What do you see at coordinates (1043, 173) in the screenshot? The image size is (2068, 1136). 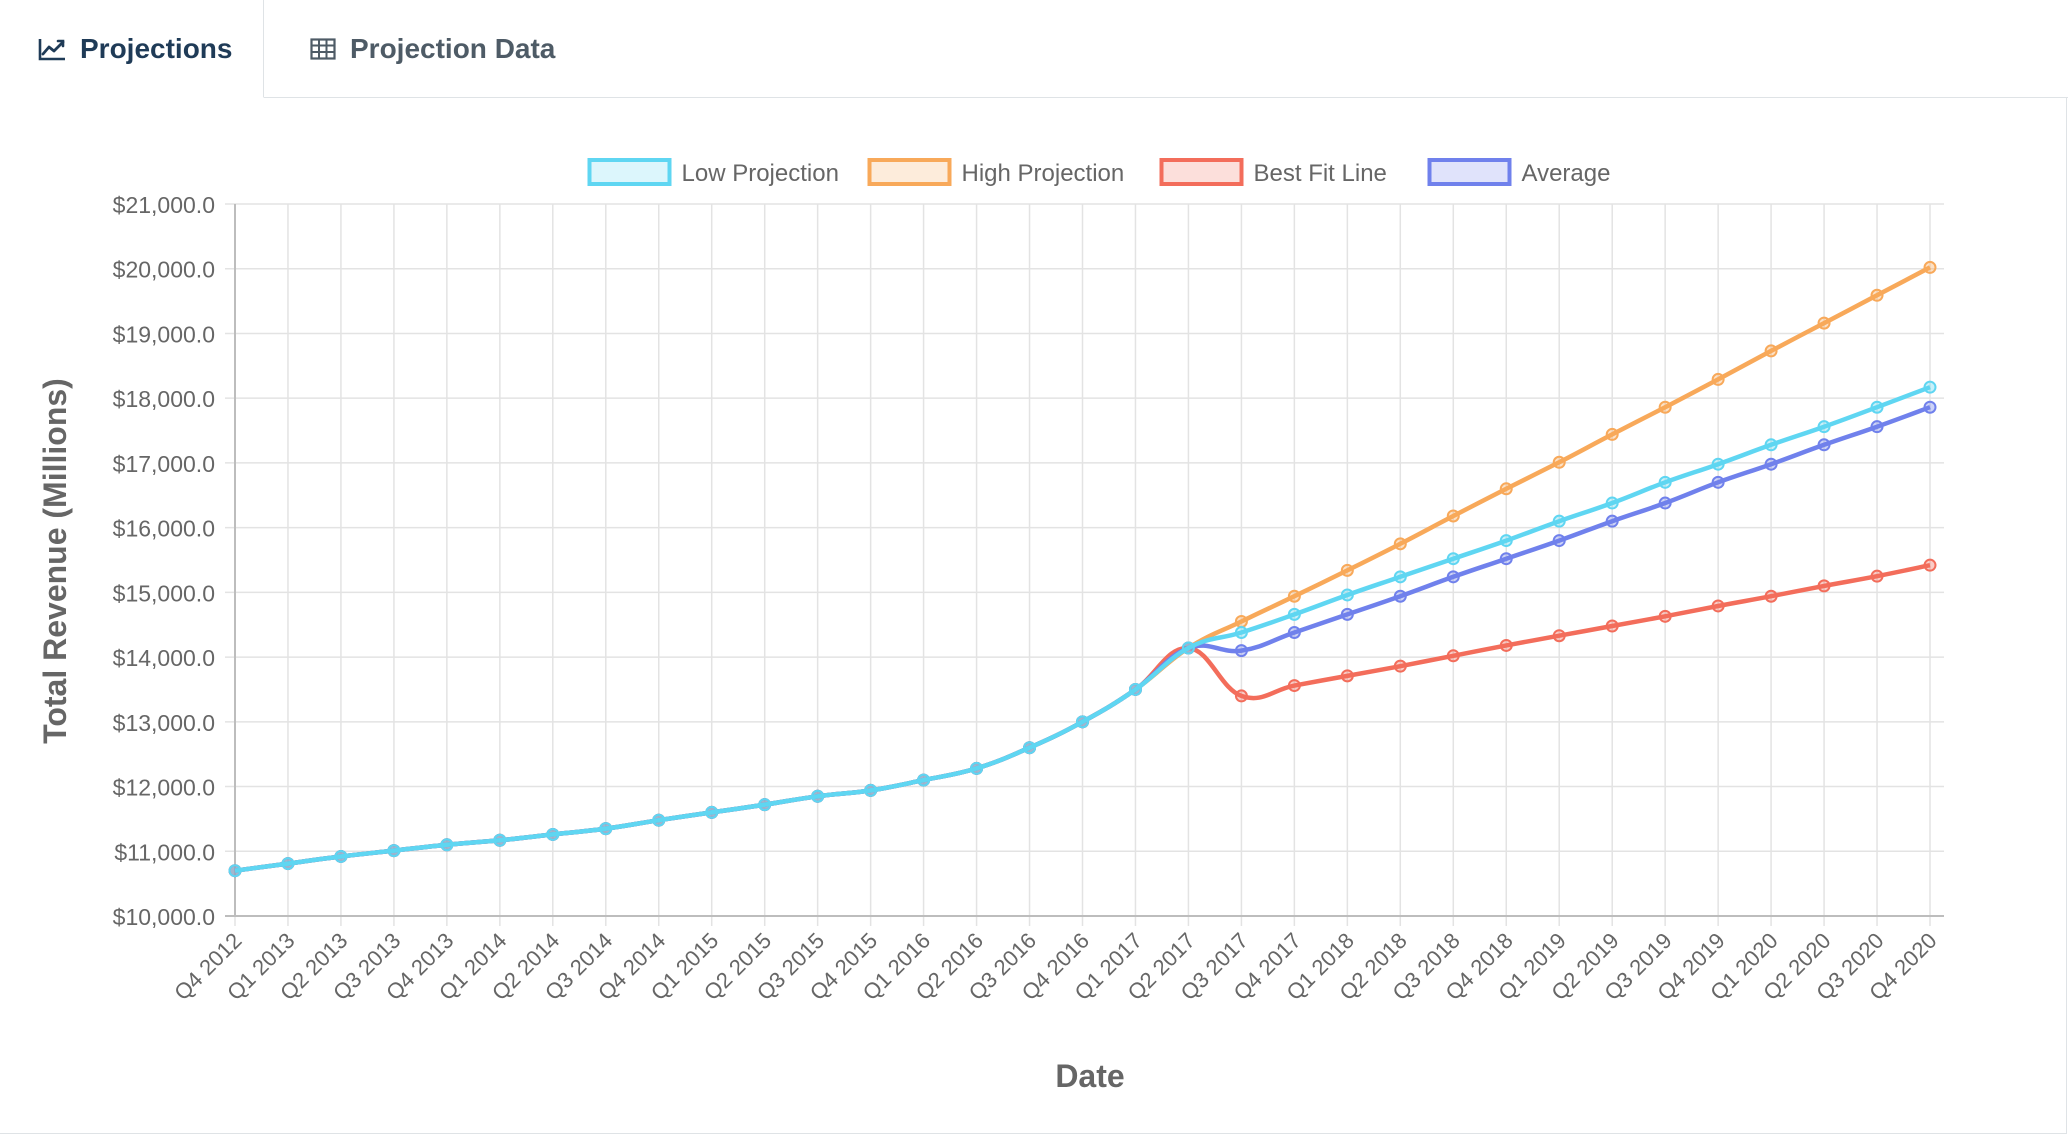 I see `legend-label: High Projection` at bounding box center [1043, 173].